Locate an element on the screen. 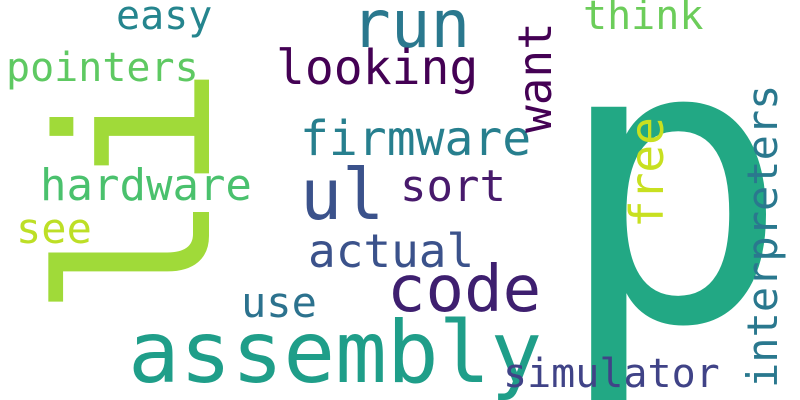 The height and width of the screenshot is (400, 800). word-run: run is located at coordinates (411, 31).